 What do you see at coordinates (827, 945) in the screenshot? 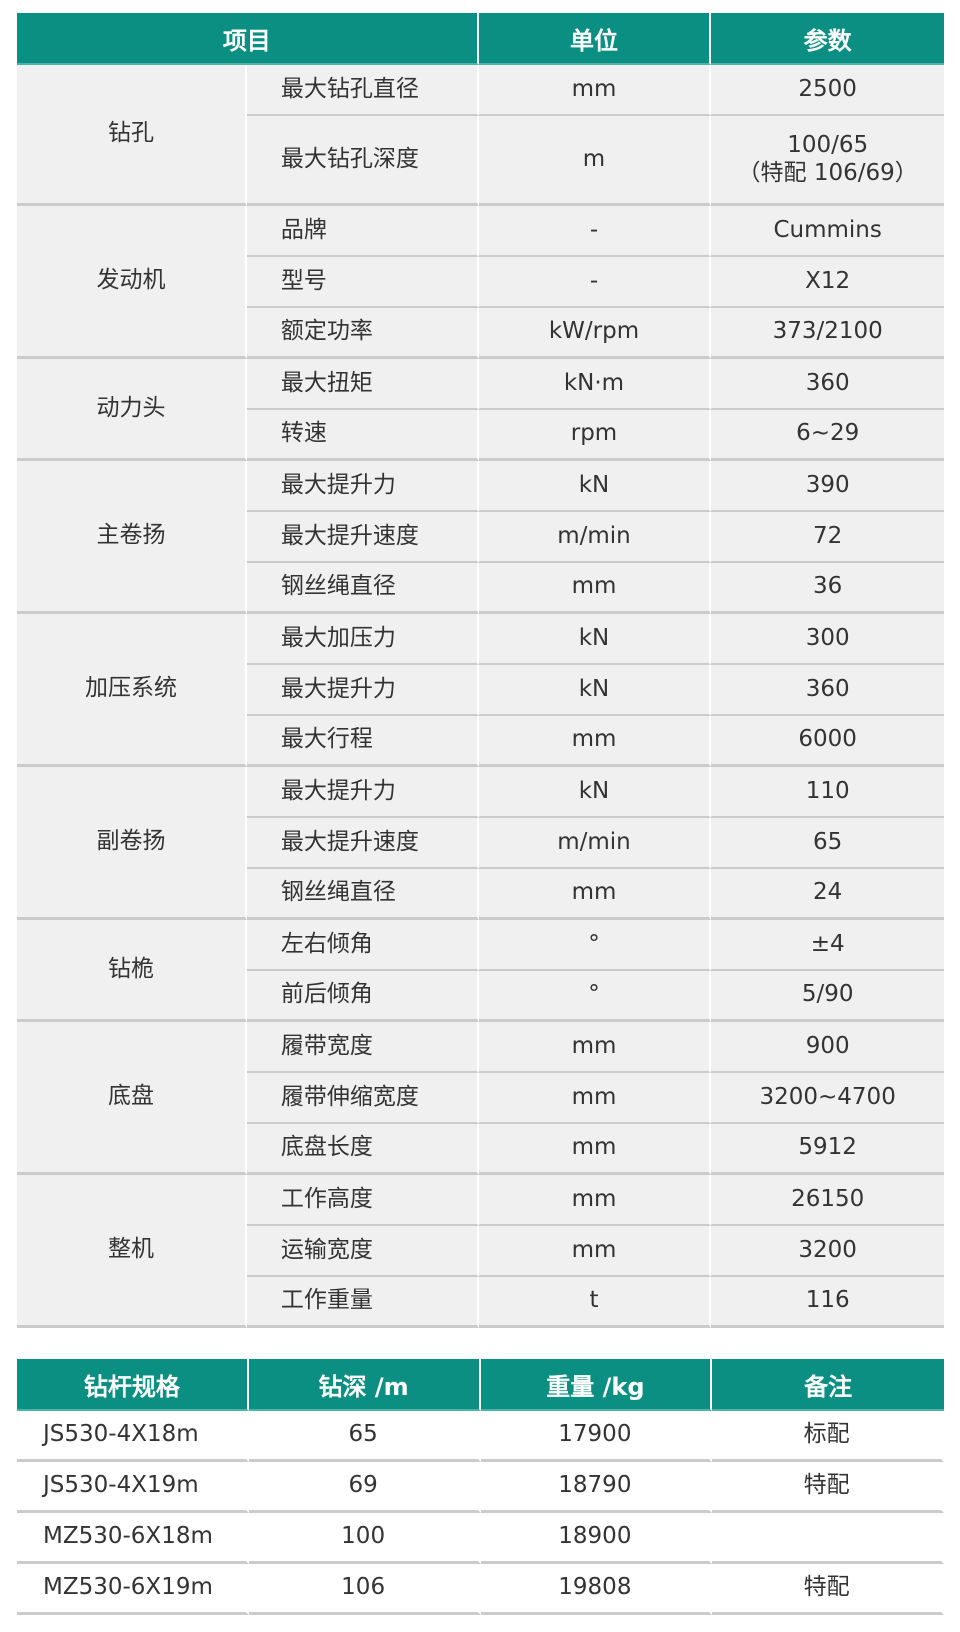
I see `spec-value: ±4` at bounding box center [827, 945].